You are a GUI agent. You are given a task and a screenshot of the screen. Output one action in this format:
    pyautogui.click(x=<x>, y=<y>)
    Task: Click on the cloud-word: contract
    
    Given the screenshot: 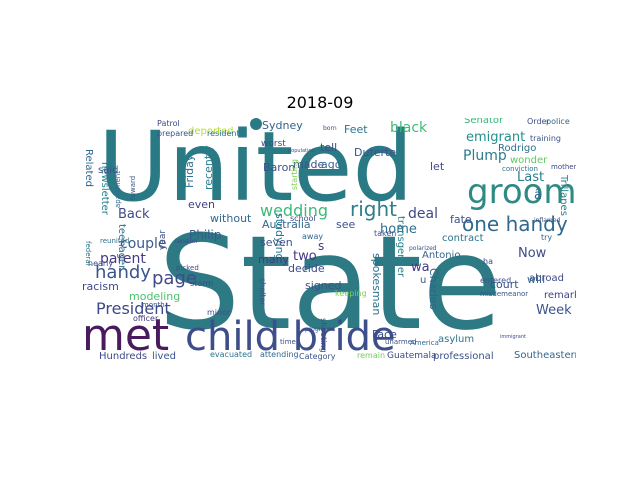 What is the action you would take?
    pyautogui.click(x=463, y=238)
    